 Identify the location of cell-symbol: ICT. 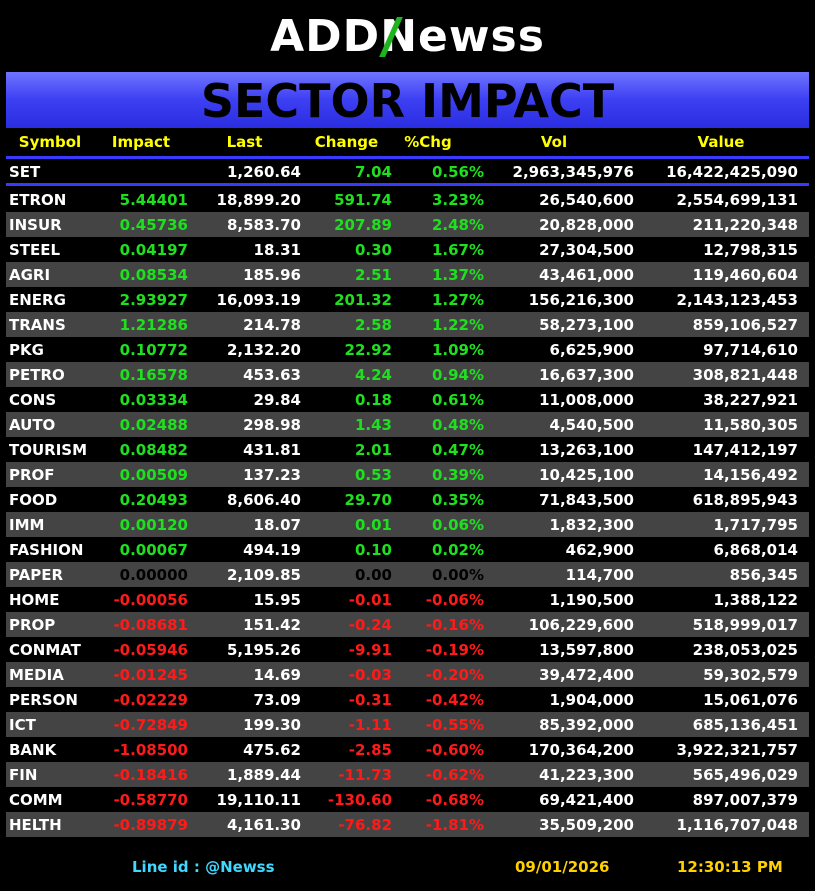
(22, 724).